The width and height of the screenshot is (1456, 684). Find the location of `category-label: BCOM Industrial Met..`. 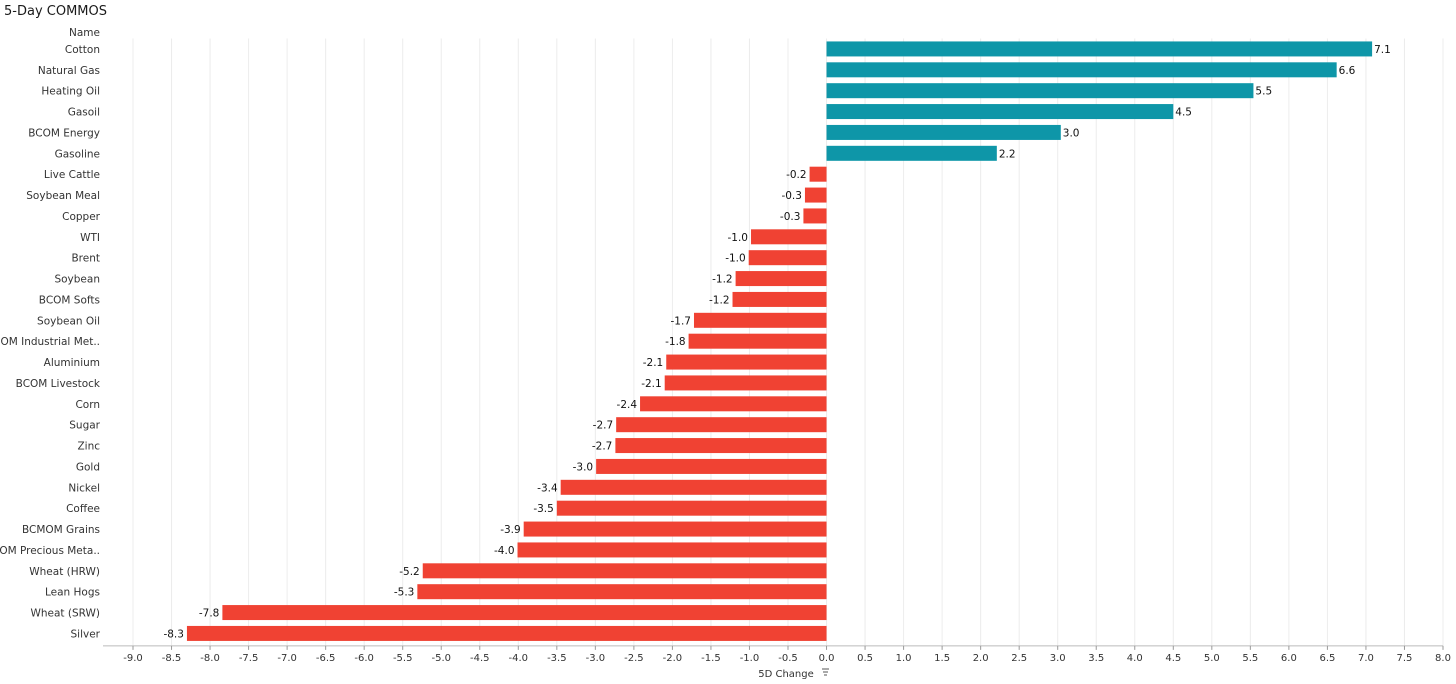

category-label: BCOM Industrial Met.. is located at coordinates (50, 342).